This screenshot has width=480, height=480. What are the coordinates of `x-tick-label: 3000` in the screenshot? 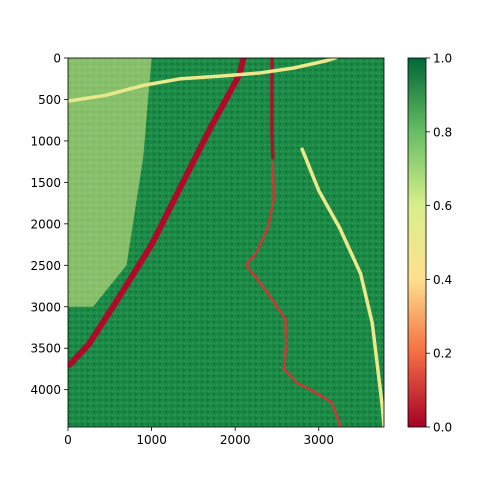 It's located at (319, 440).